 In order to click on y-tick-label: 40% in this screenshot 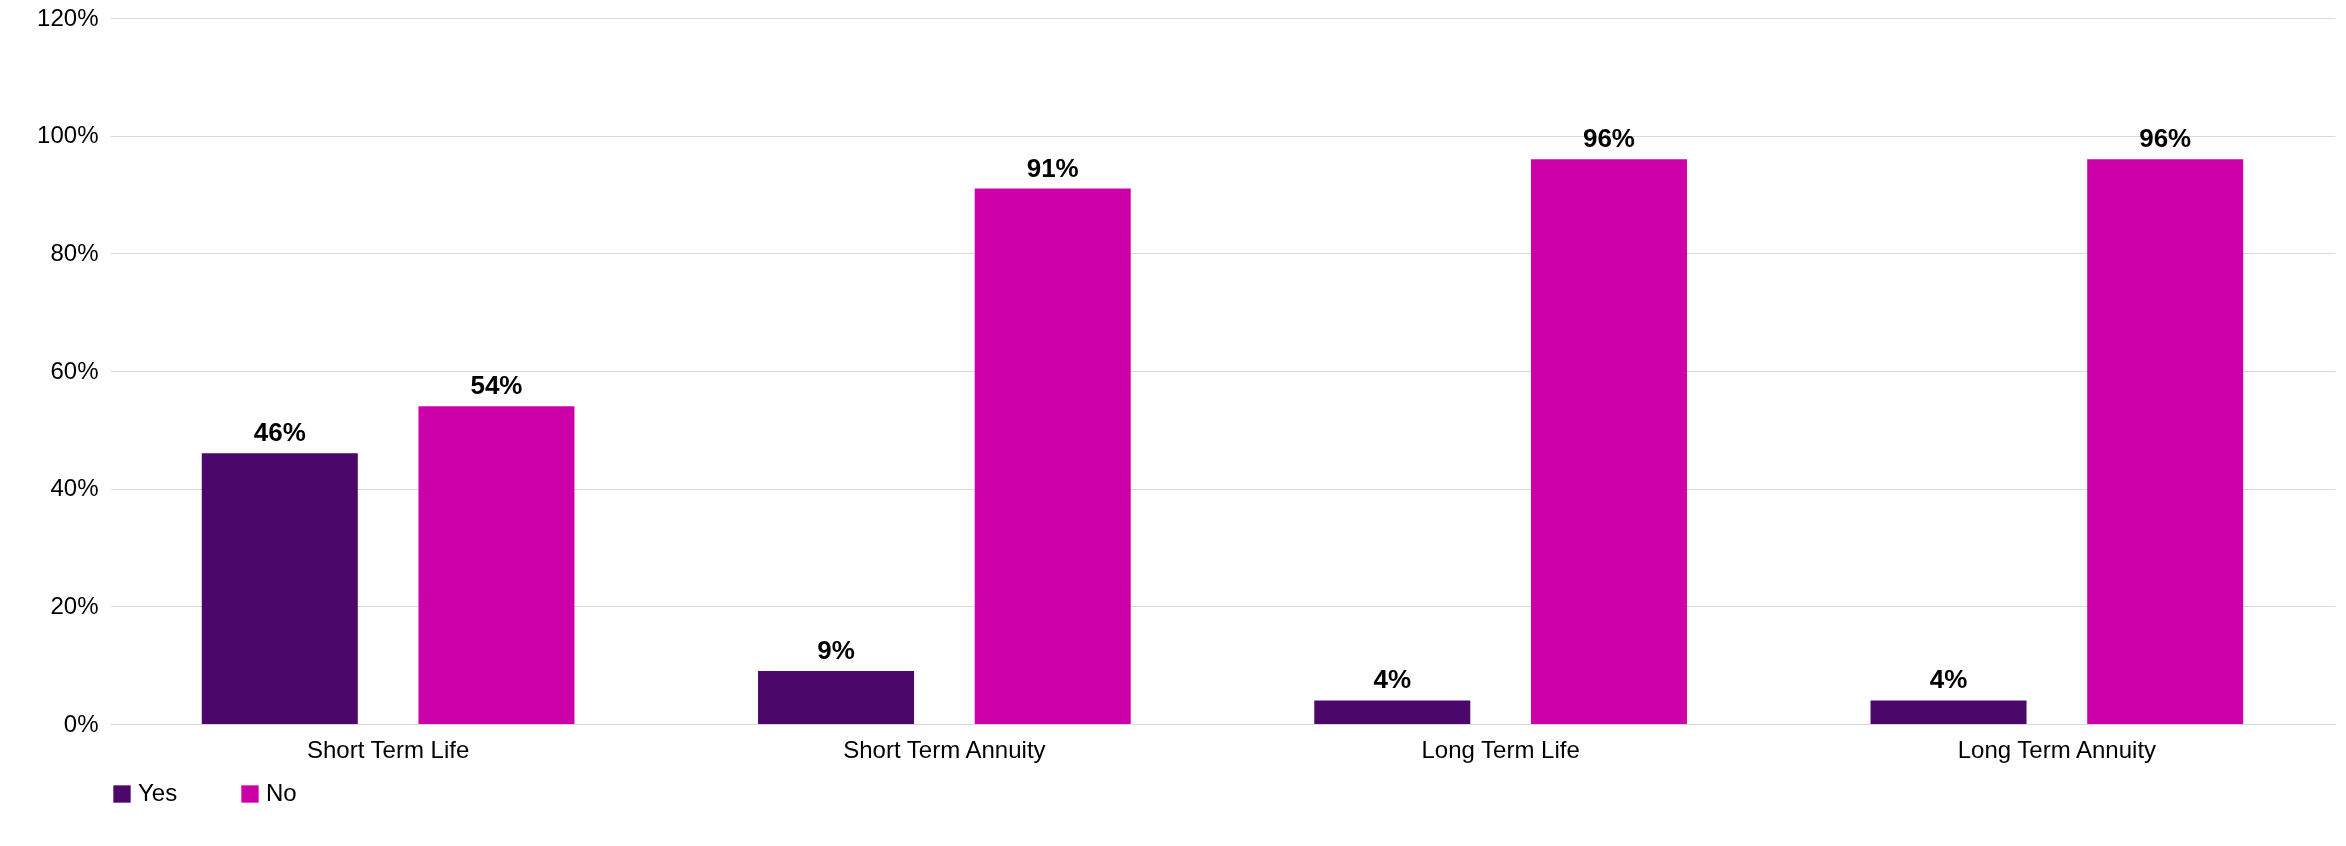, I will do `click(74, 488)`.